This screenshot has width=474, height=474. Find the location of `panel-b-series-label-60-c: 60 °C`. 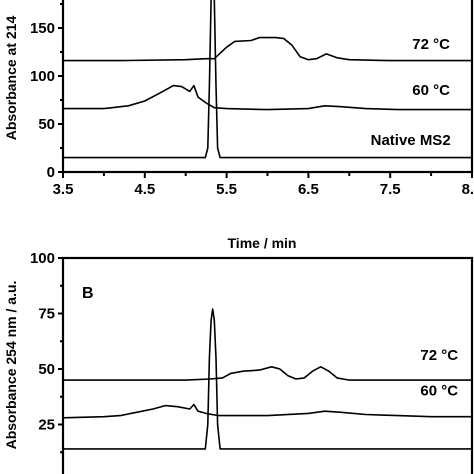

panel-b-series-label-60-c: 60 °C is located at coordinates (439, 391).